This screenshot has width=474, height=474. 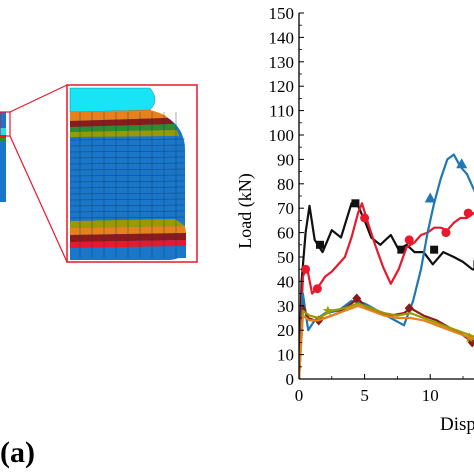 What do you see at coordinates (285, 330) in the screenshot?
I see `y-tick-label: 20` at bounding box center [285, 330].